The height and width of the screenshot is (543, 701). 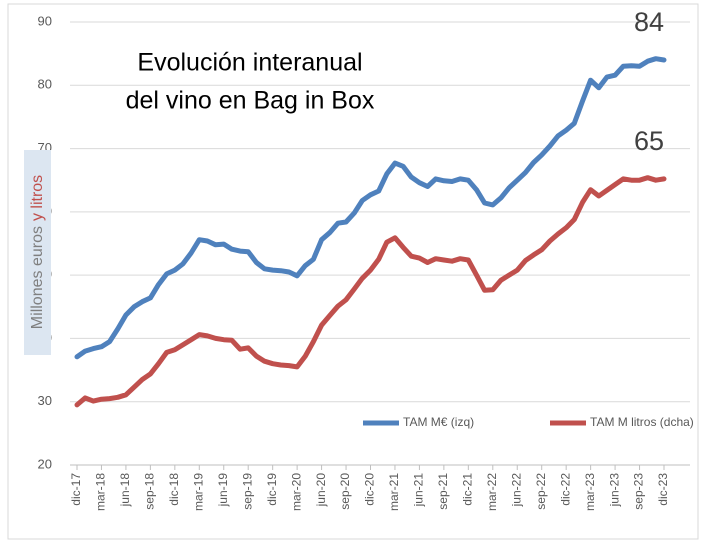 What do you see at coordinates (45, 20) in the screenshot?
I see `y-tick-label: 90` at bounding box center [45, 20].